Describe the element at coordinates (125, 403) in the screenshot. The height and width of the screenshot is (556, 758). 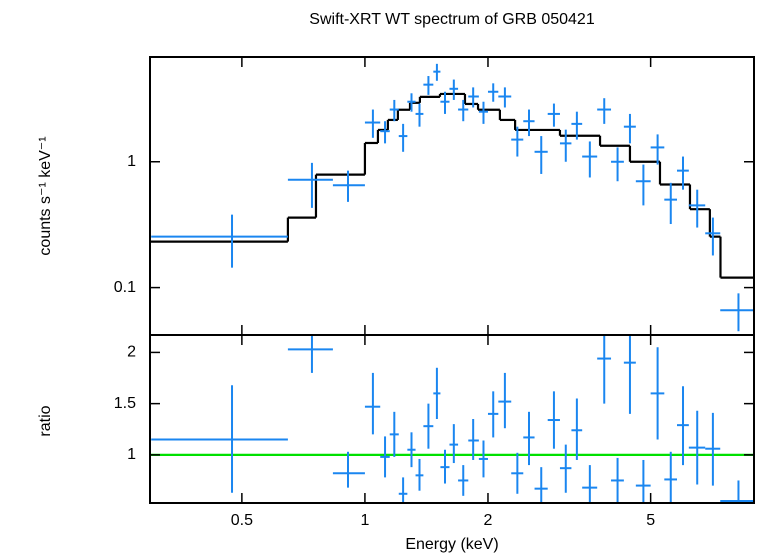
I see `y-tick-label: 1.5` at that location.